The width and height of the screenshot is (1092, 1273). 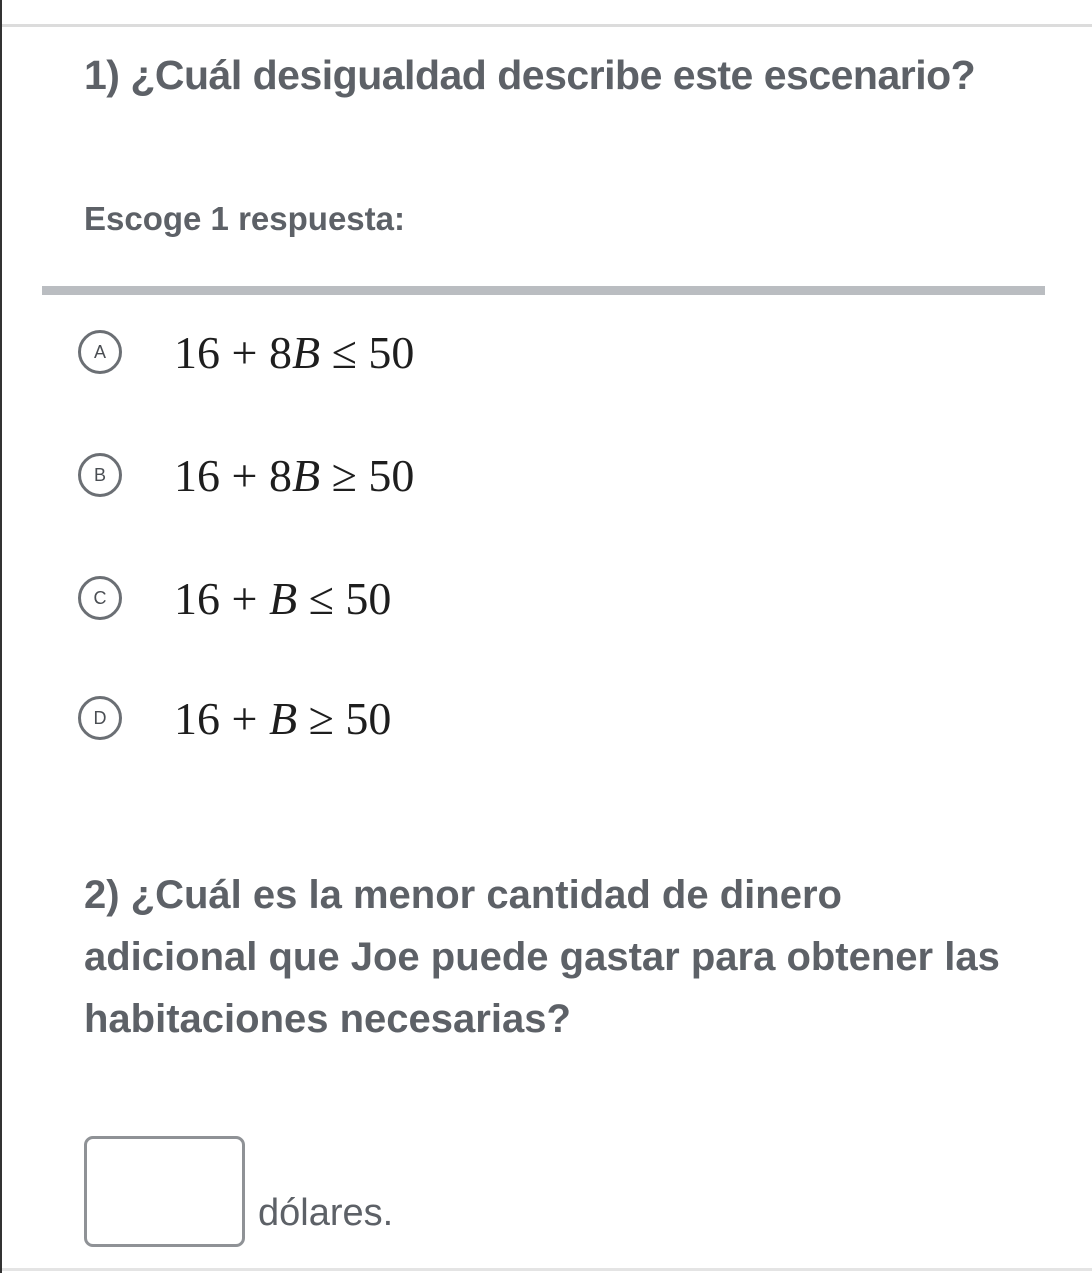 I want to click on radio-b: B, so click(x=100, y=475).